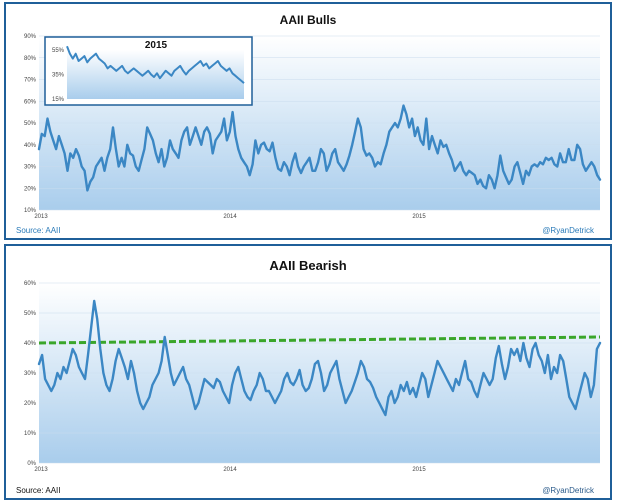 The width and height of the screenshot is (619, 503). Describe the element at coordinates (30, 59) in the screenshot. I see `y-tick-label: 80%` at that location.